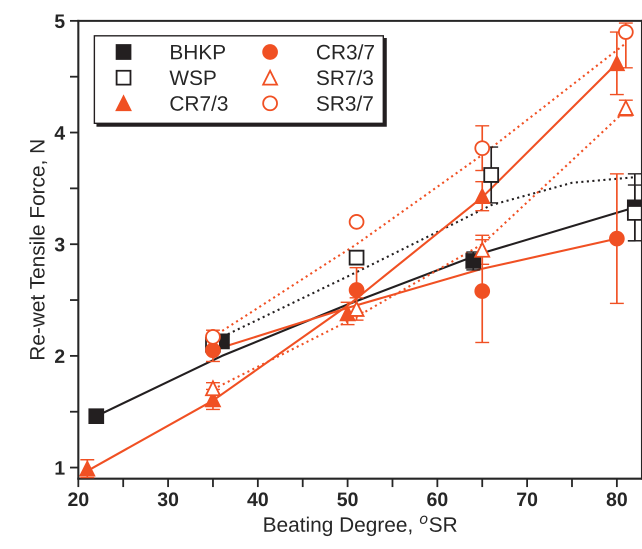 Image resolution: width=642 pixels, height=549 pixels. What do you see at coordinates (199, 103) in the screenshot?
I see `legend-label: CR7/3` at bounding box center [199, 103].